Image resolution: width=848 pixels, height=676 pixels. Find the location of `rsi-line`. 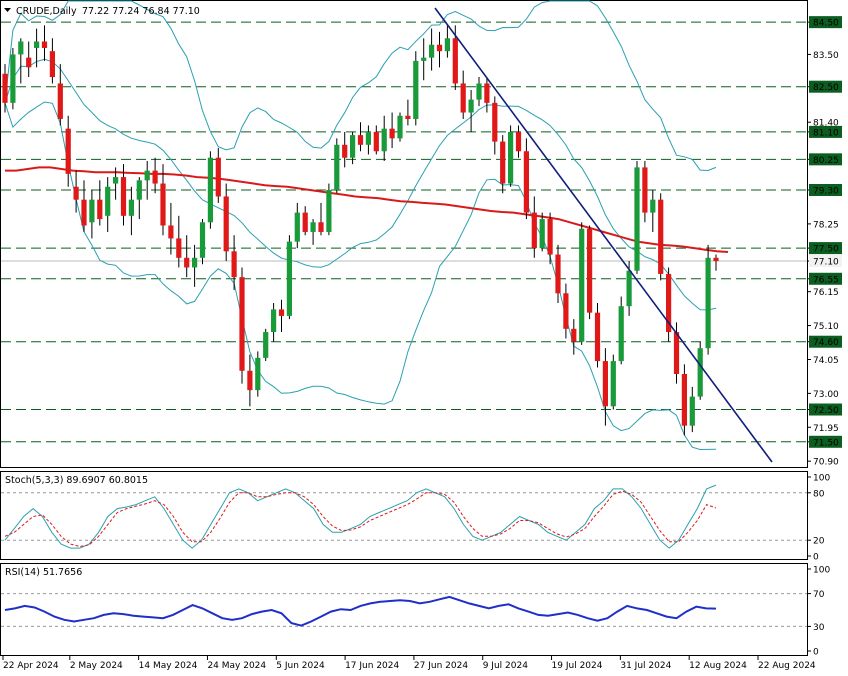

rsi-line is located at coordinates (404, 610).